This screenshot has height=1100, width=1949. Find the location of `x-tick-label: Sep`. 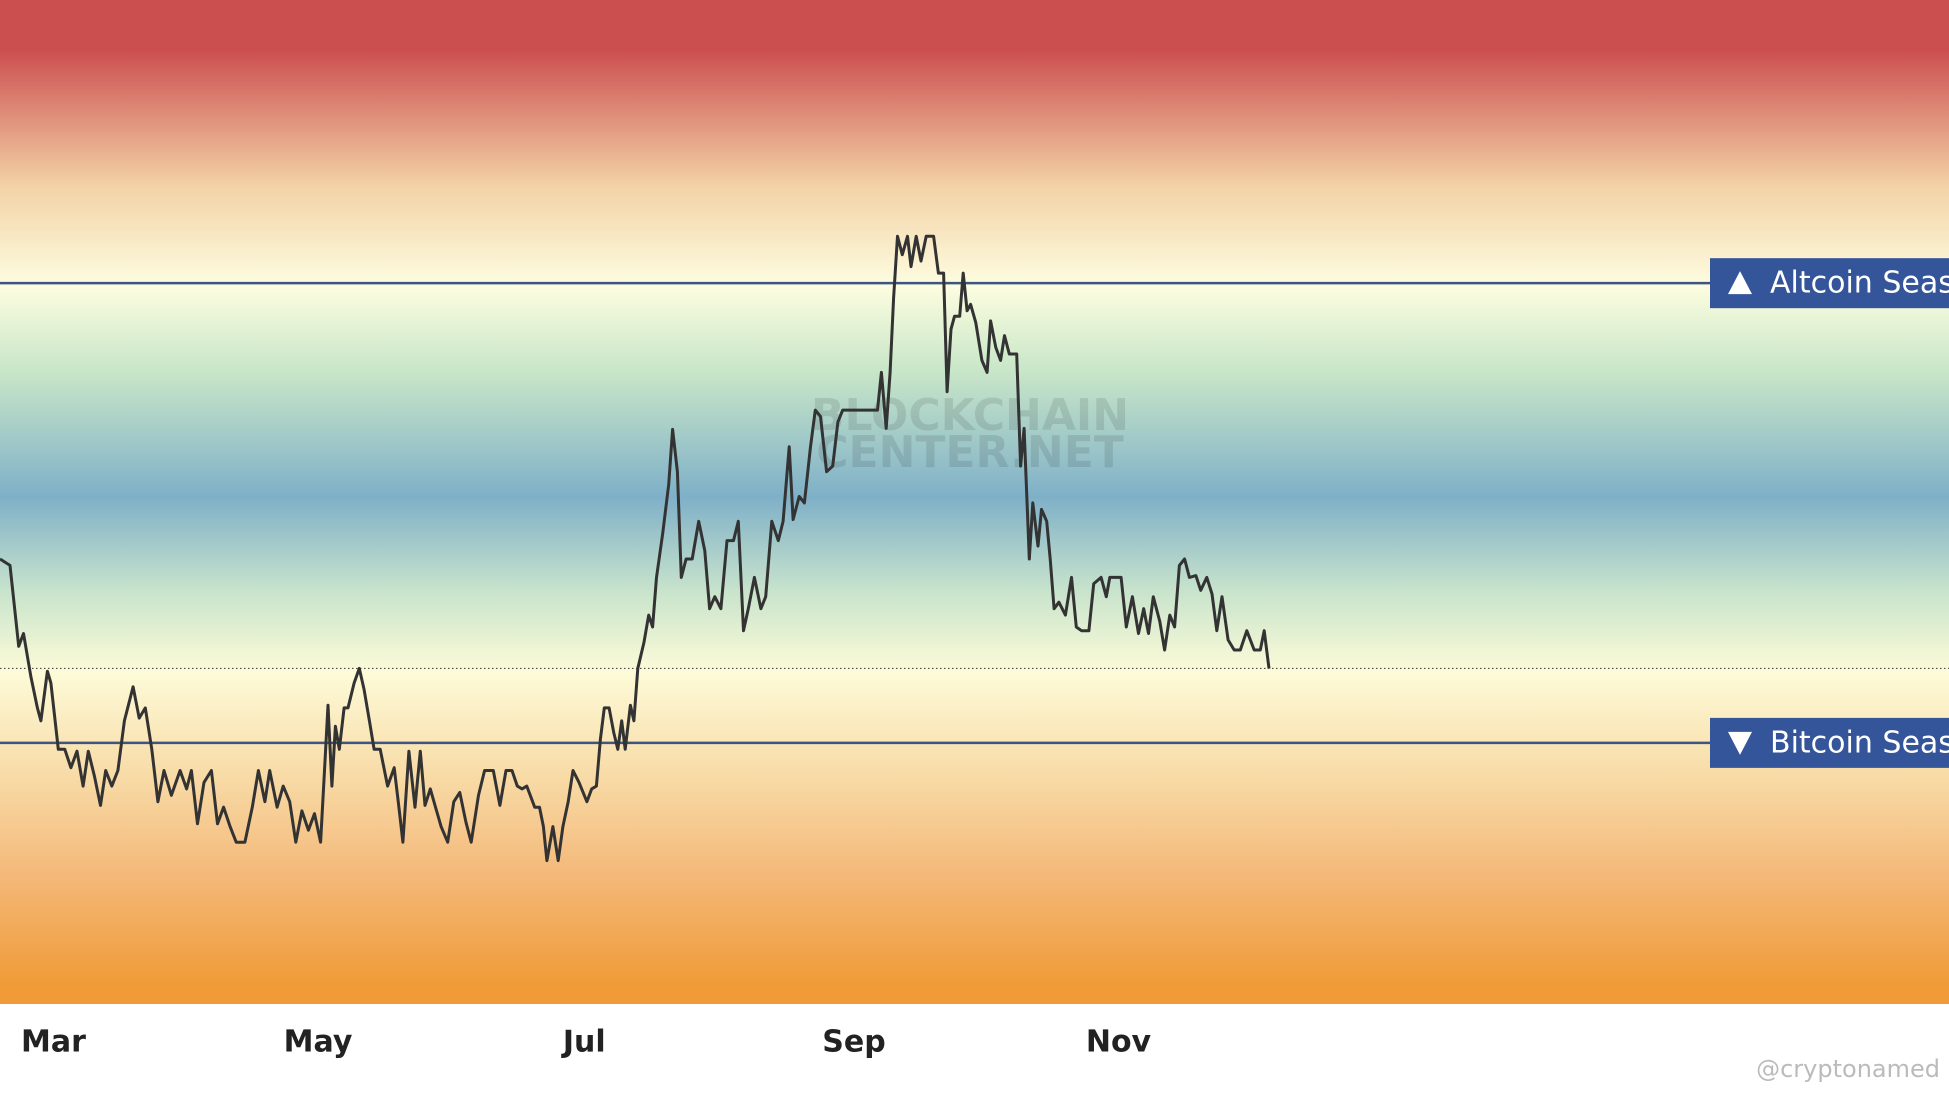

x-tick-label: Sep is located at coordinates (853, 1042).